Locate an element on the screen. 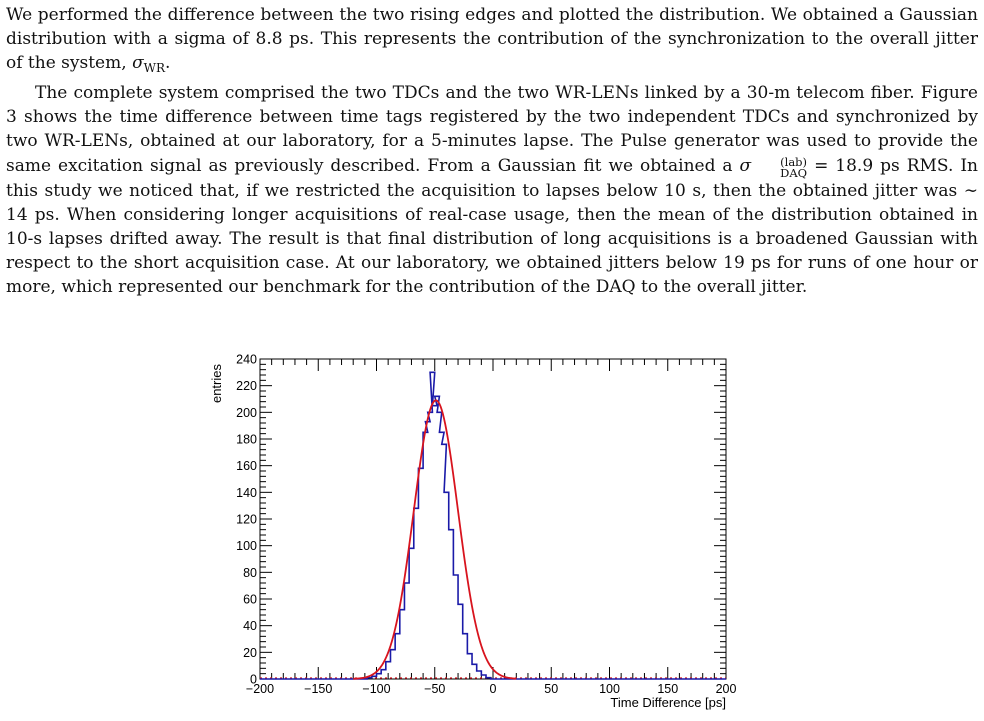 The width and height of the screenshot is (984, 721). sigma-daq-subscript: DAQ is located at coordinates (794, 172).